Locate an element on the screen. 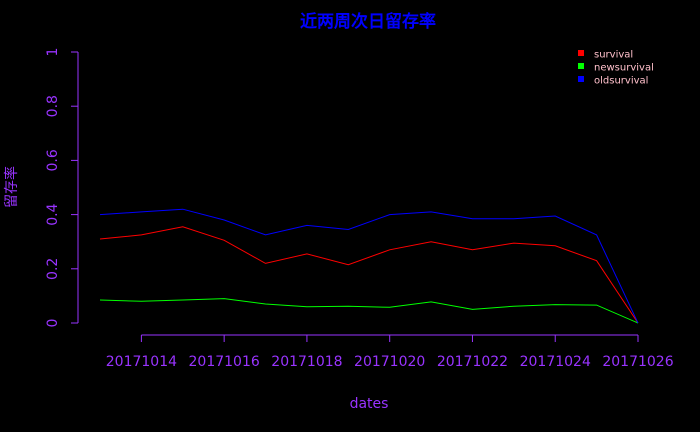 This screenshot has width=700, height=432. legend-label-oldsurvival: oldsurvival is located at coordinates (621, 81).